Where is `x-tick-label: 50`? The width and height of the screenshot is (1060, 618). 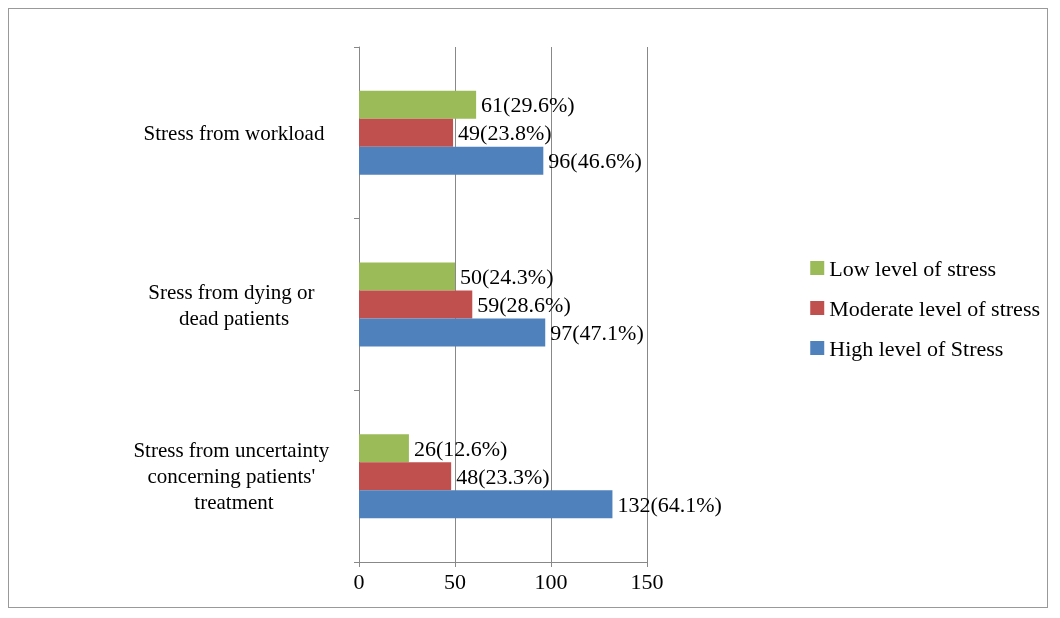
x-tick-label: 50 is located at coordinates (455, 581).